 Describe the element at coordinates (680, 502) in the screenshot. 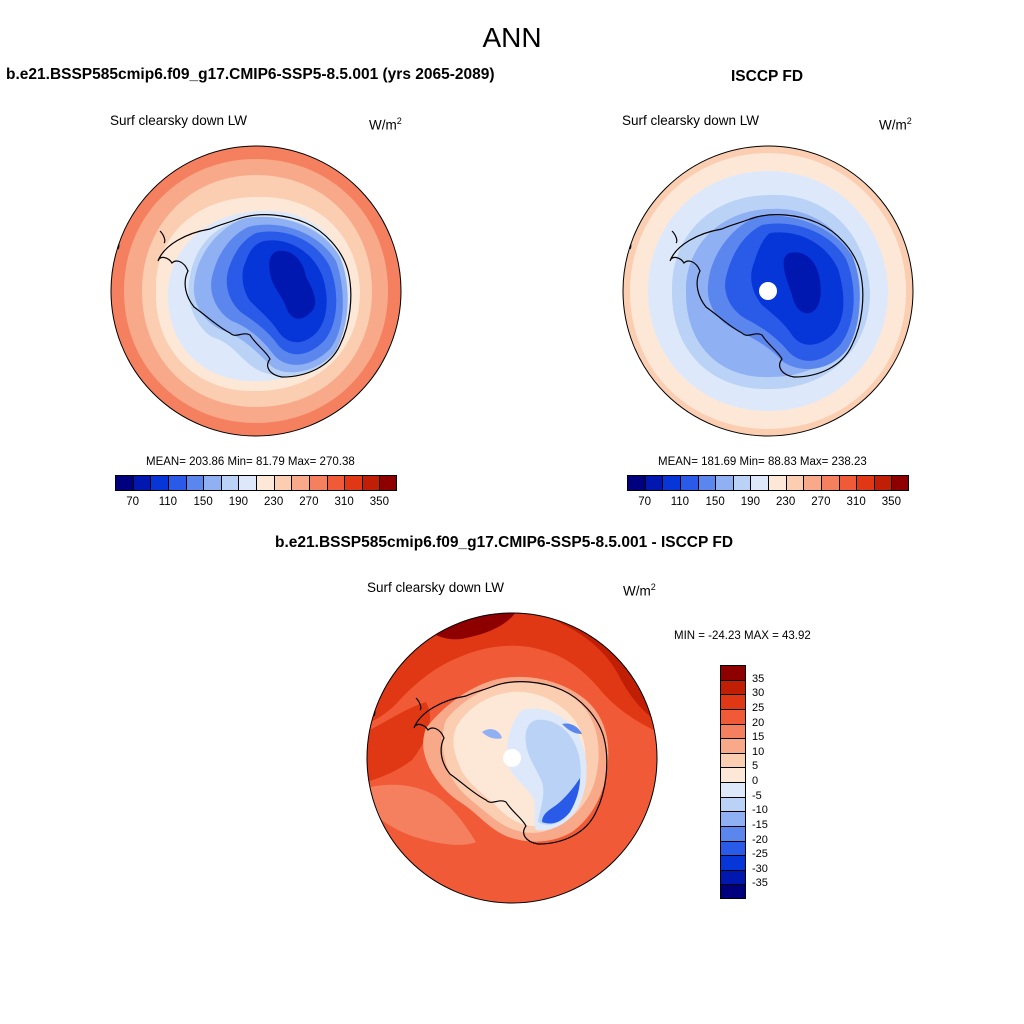

I see `obs-colorbar-tick-label: 110` at that location.